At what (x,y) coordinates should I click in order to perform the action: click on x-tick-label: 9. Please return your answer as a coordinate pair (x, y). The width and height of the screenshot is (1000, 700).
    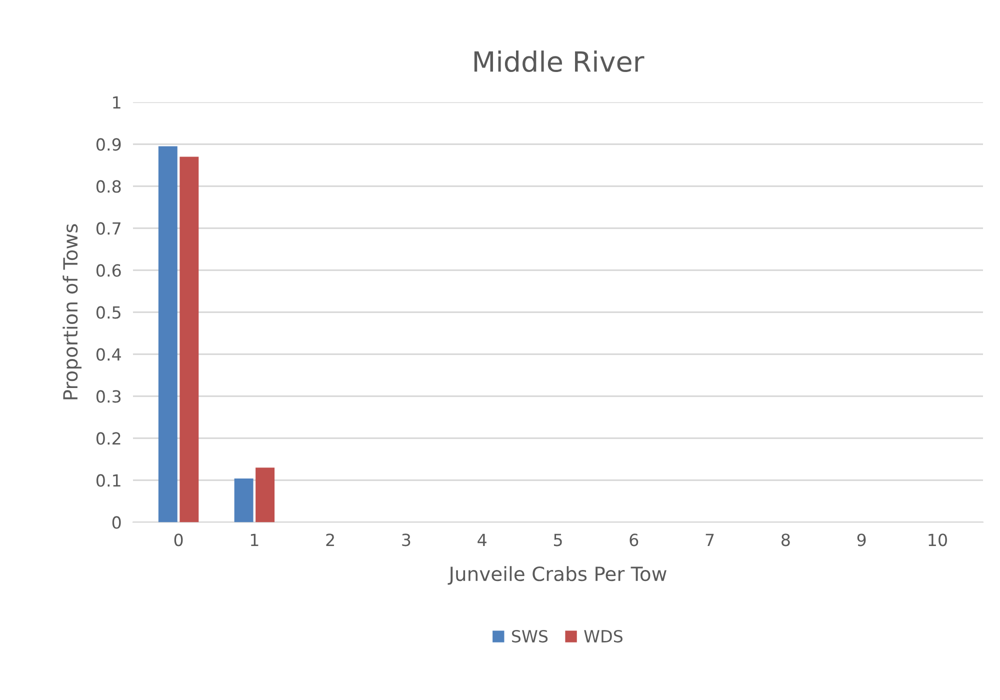
    Looking at the image, I should click on (861, 540).